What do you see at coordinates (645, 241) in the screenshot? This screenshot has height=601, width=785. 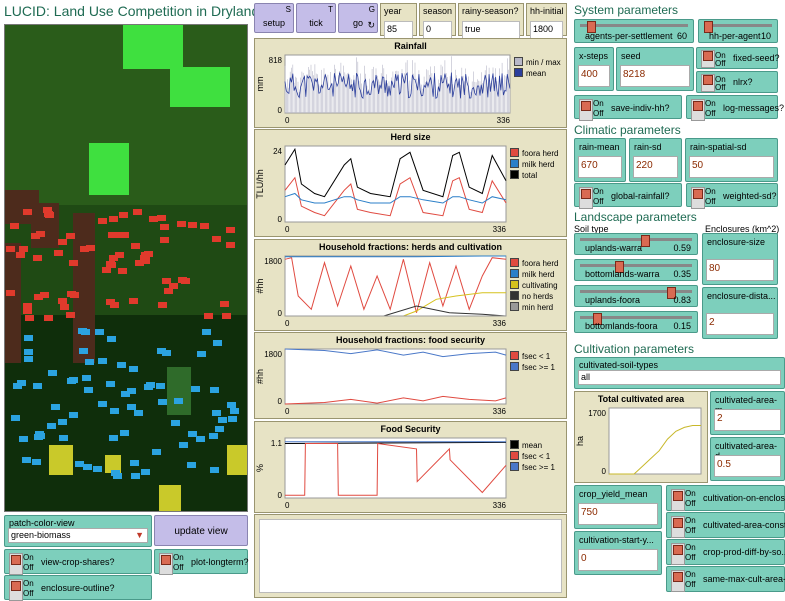 I see `slider-knob` at bounding box center [645, 241].